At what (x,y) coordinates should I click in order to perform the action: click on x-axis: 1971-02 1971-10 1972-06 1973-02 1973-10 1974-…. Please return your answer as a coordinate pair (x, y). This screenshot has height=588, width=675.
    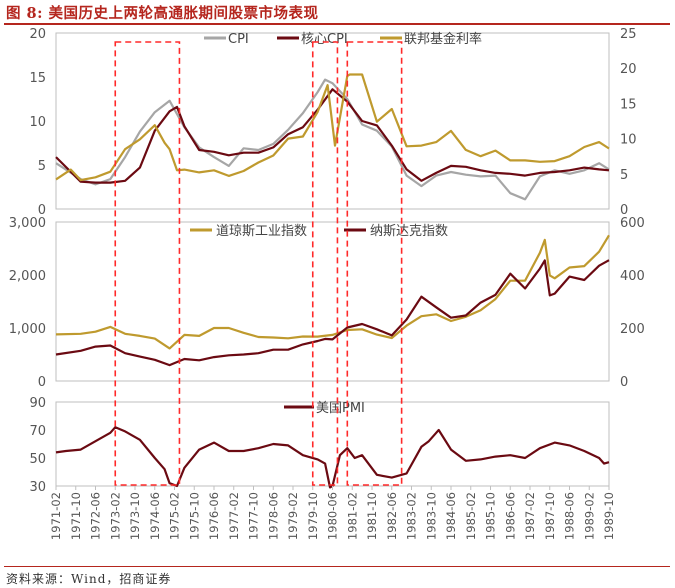
    Looking at the image, I should click on (332, 513).